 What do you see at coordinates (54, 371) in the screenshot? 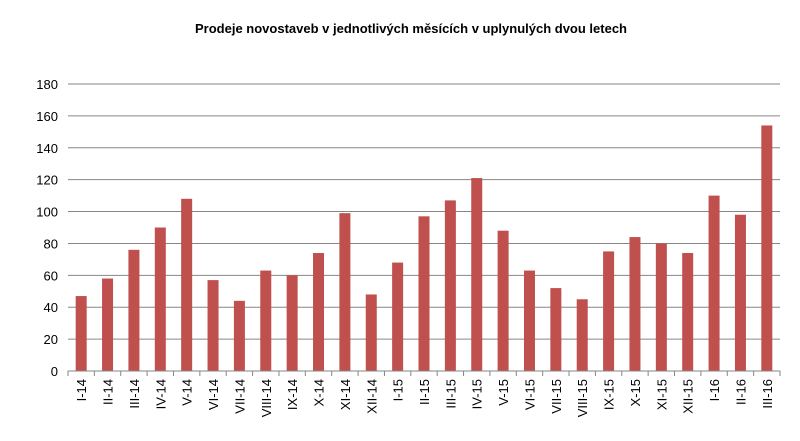
I see `y-tick-label: 0` at bounding box center [54, 371].